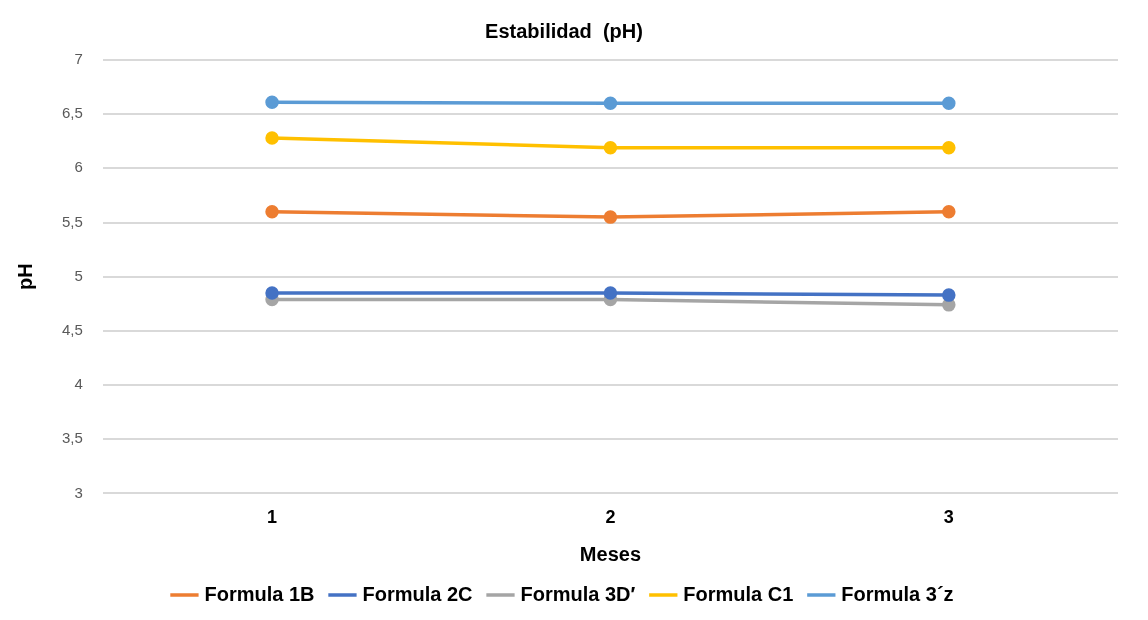  What do you see at coordinates (610, 553) in the screenshot?
I see `x-axis-title: Meses` at bounding box center [610, 553].